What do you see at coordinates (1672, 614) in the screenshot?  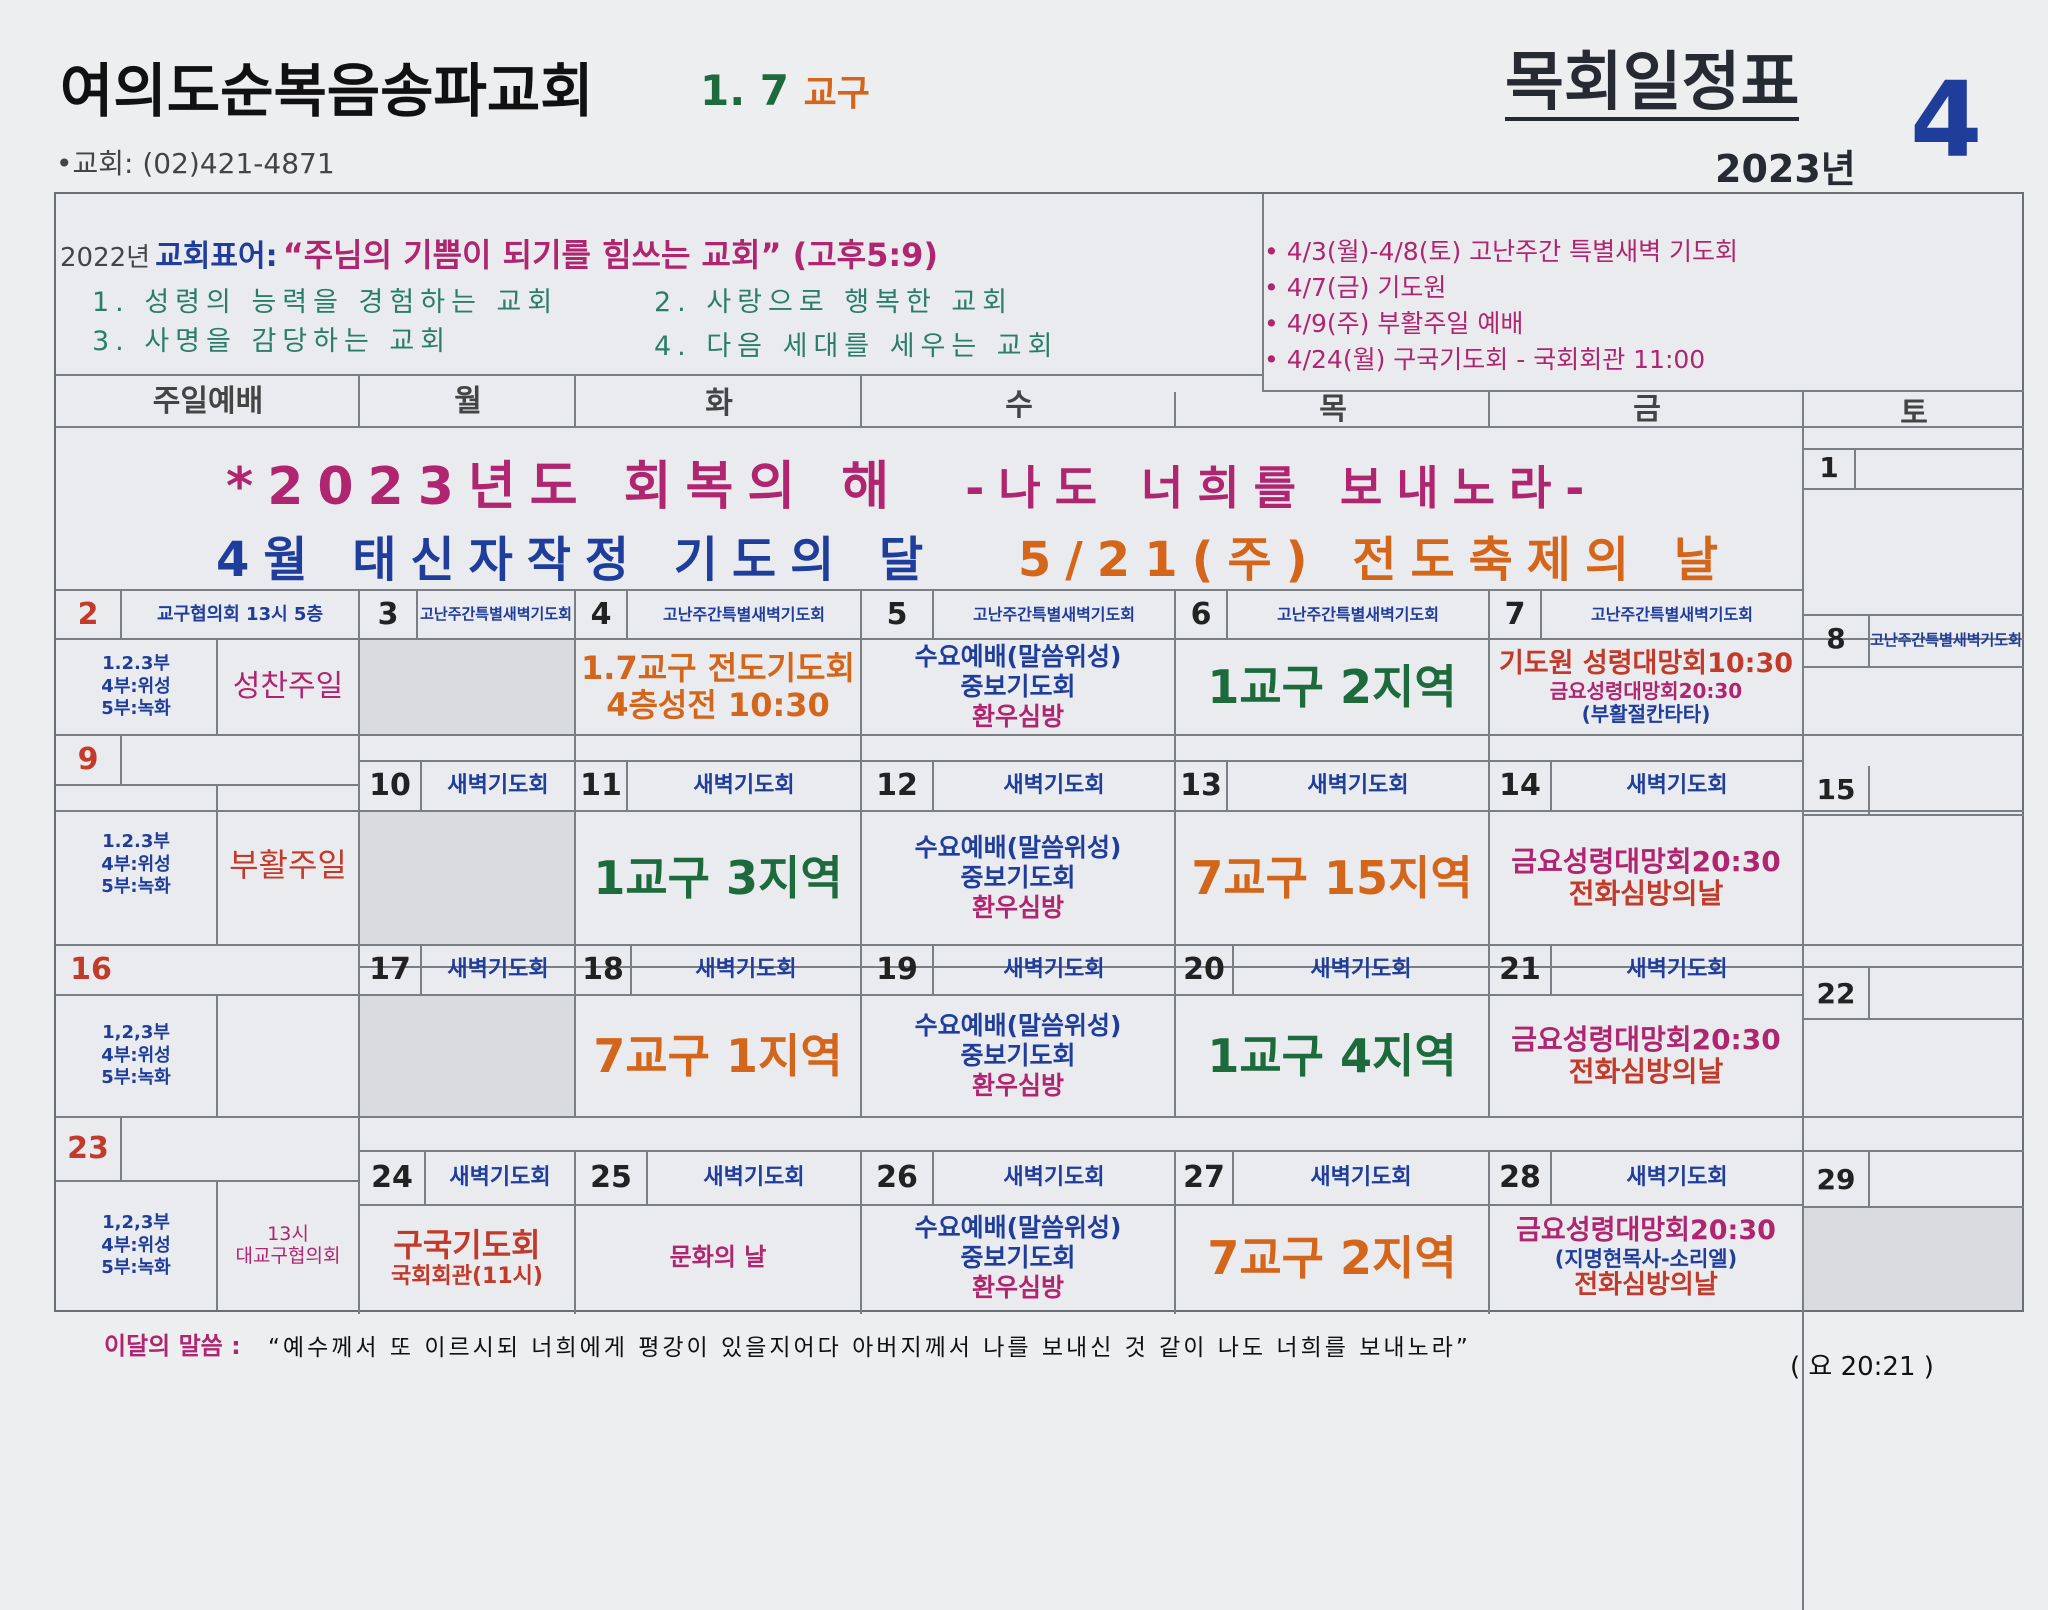 I see `fri-7-event: 고난주간특별새벽기도회` at bounding box center [1672, 614].